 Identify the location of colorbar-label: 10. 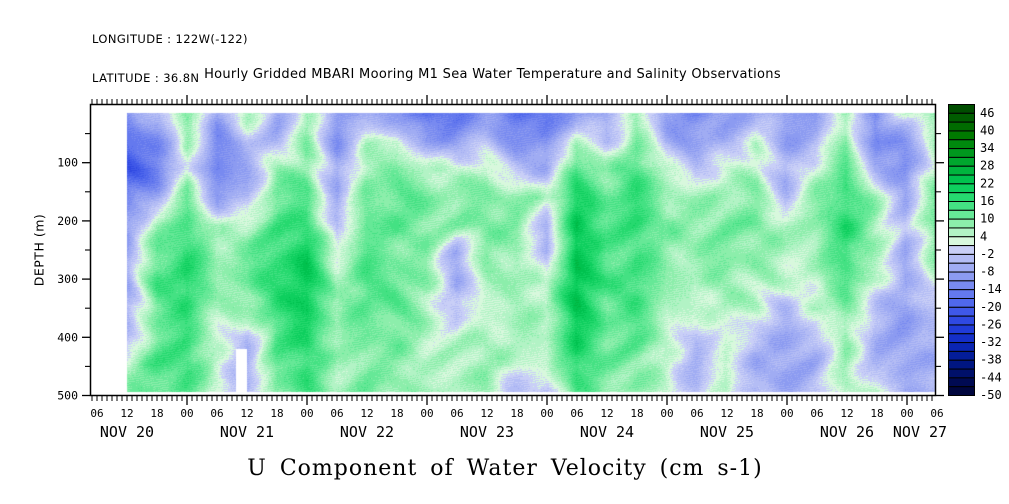
(987, 219).